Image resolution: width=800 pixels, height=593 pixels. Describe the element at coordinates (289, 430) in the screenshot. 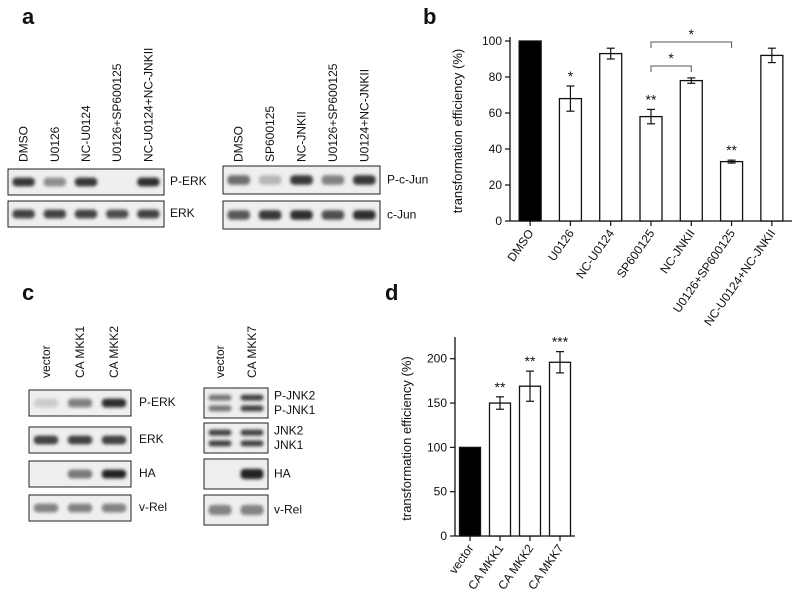

I see `panel-c-right-blot-label: JNK2` at that location.